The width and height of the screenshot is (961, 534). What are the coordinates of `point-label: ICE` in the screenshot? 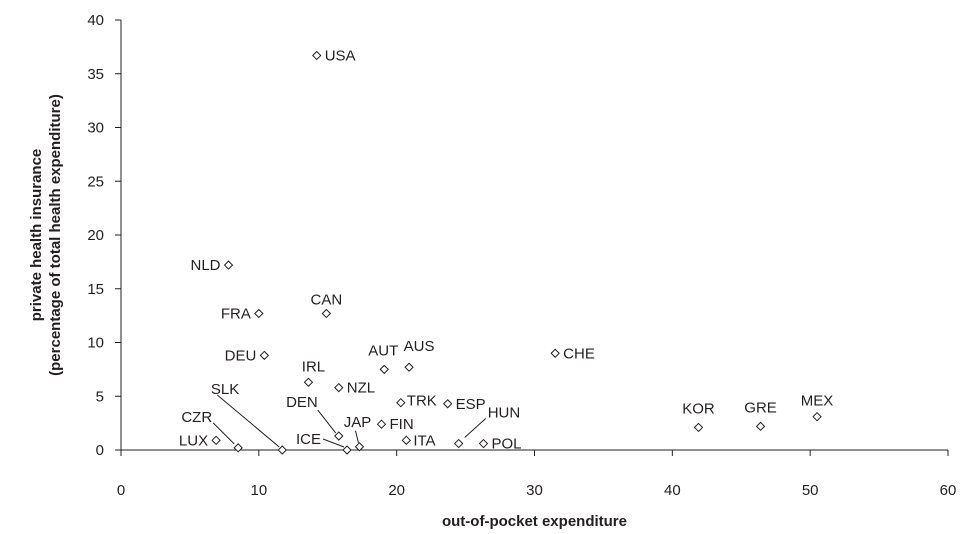 It's located at (308, 439).